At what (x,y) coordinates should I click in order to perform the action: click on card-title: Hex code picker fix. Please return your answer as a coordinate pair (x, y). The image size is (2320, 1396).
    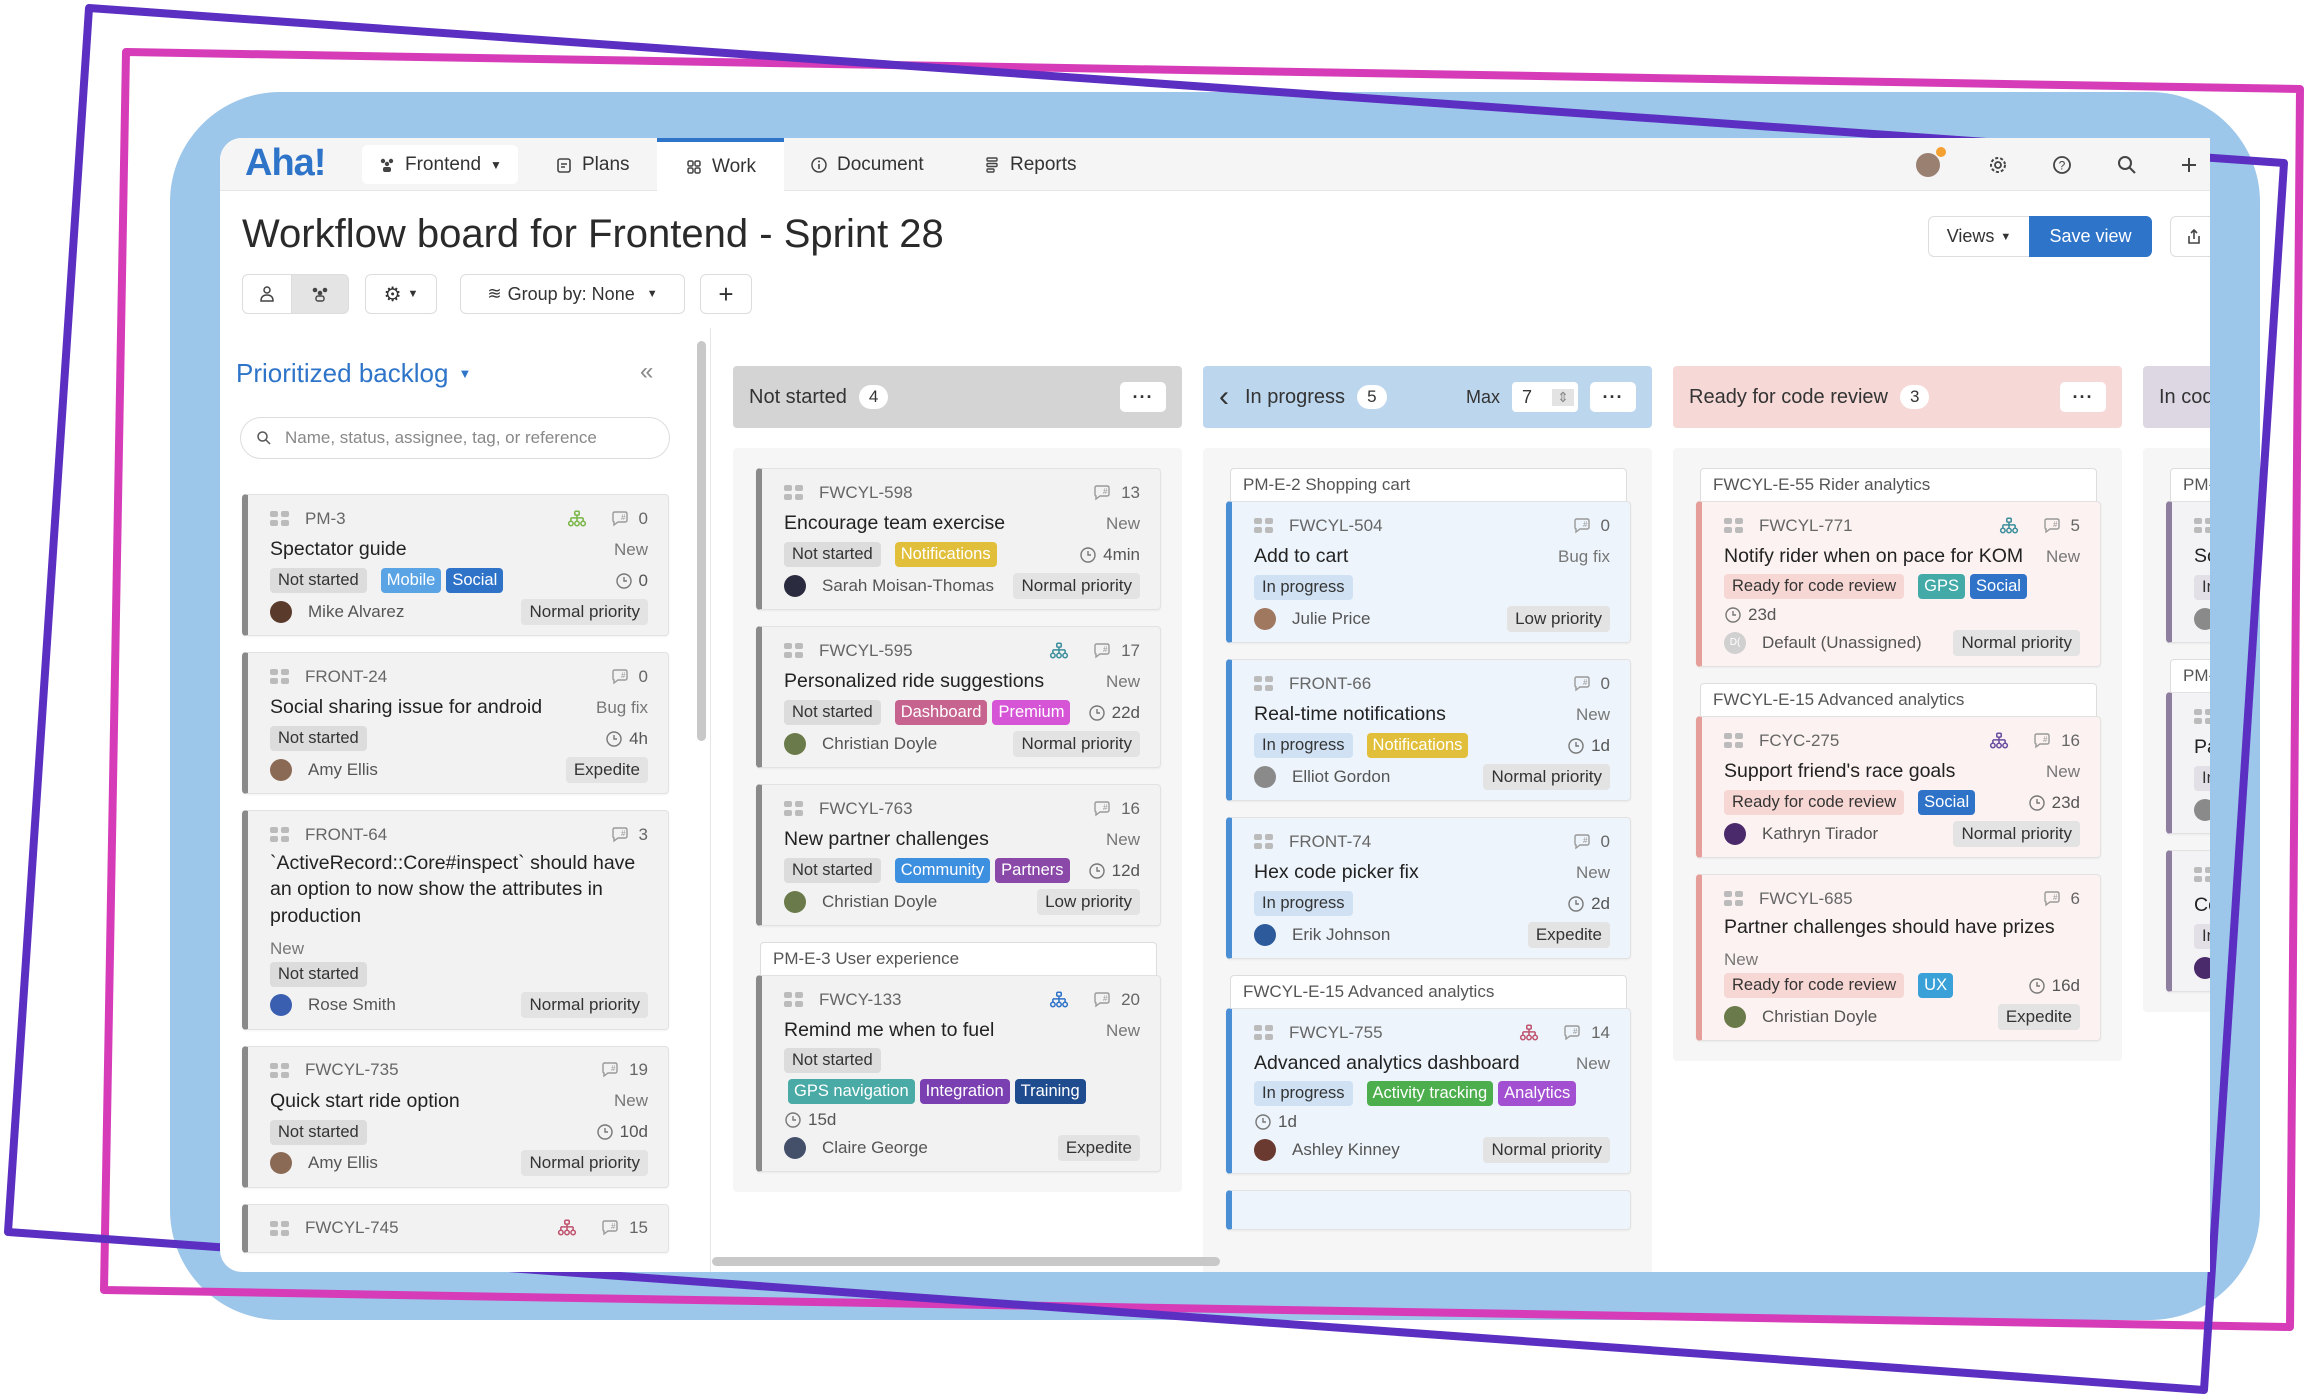
    Looking at the image, I should click on (1336, 872).